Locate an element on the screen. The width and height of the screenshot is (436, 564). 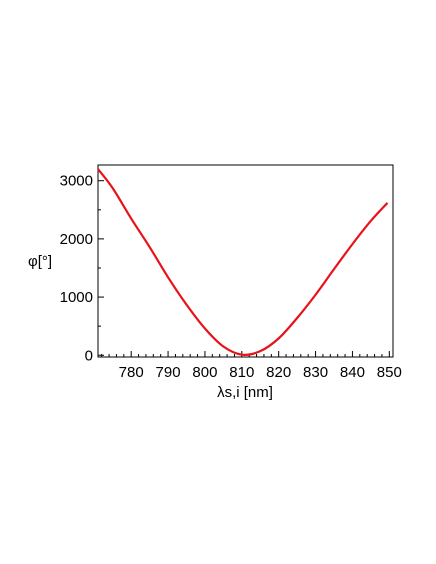
y-axis-title: φ[°] is located at coordinates (40, 261).